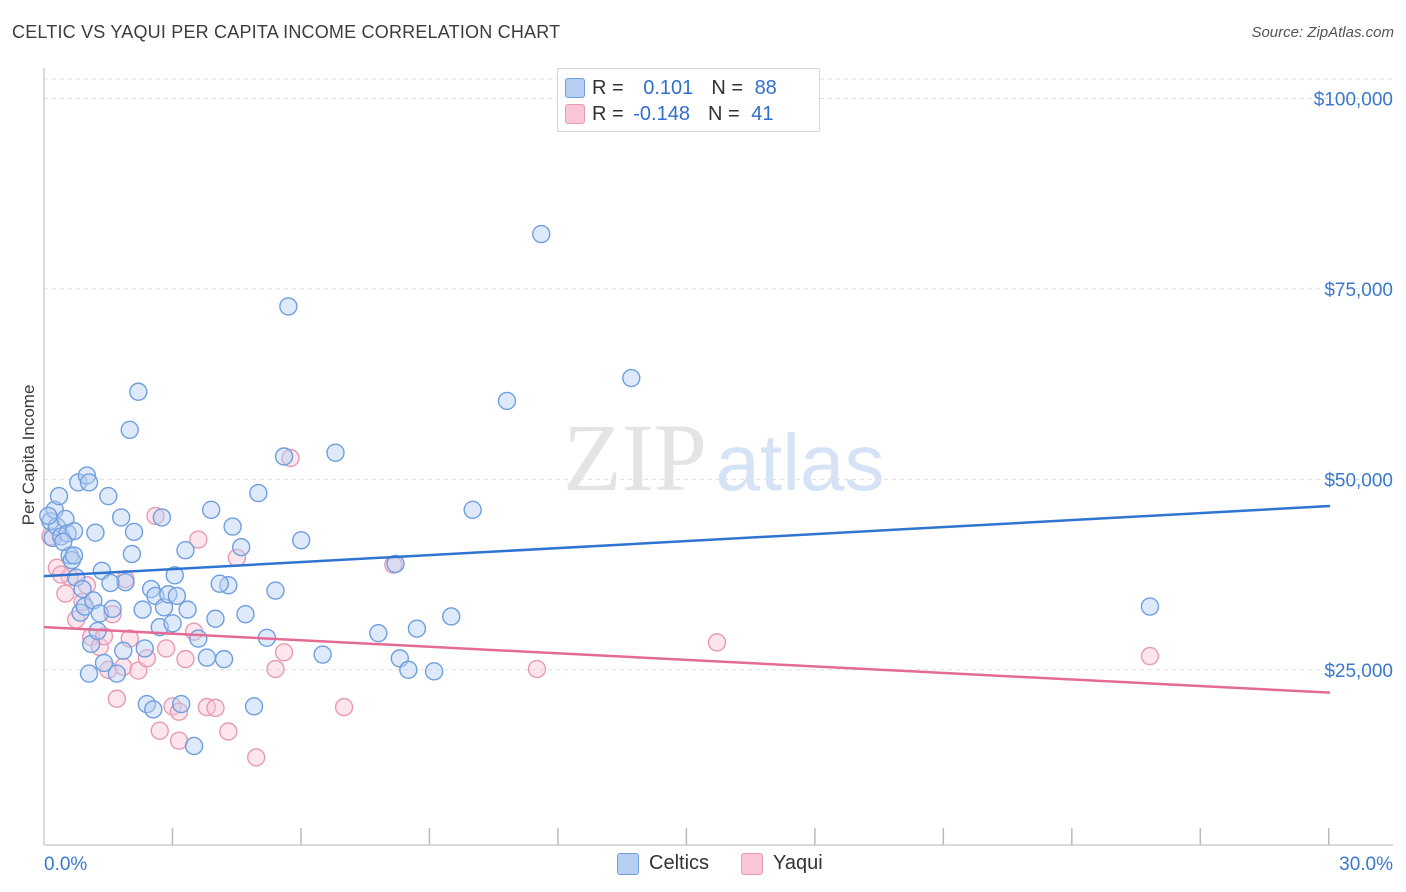 This screenshot has height=892, width=1406. I want to click on bottom-legend-yaqui: Yaqui, so click(782, 863).